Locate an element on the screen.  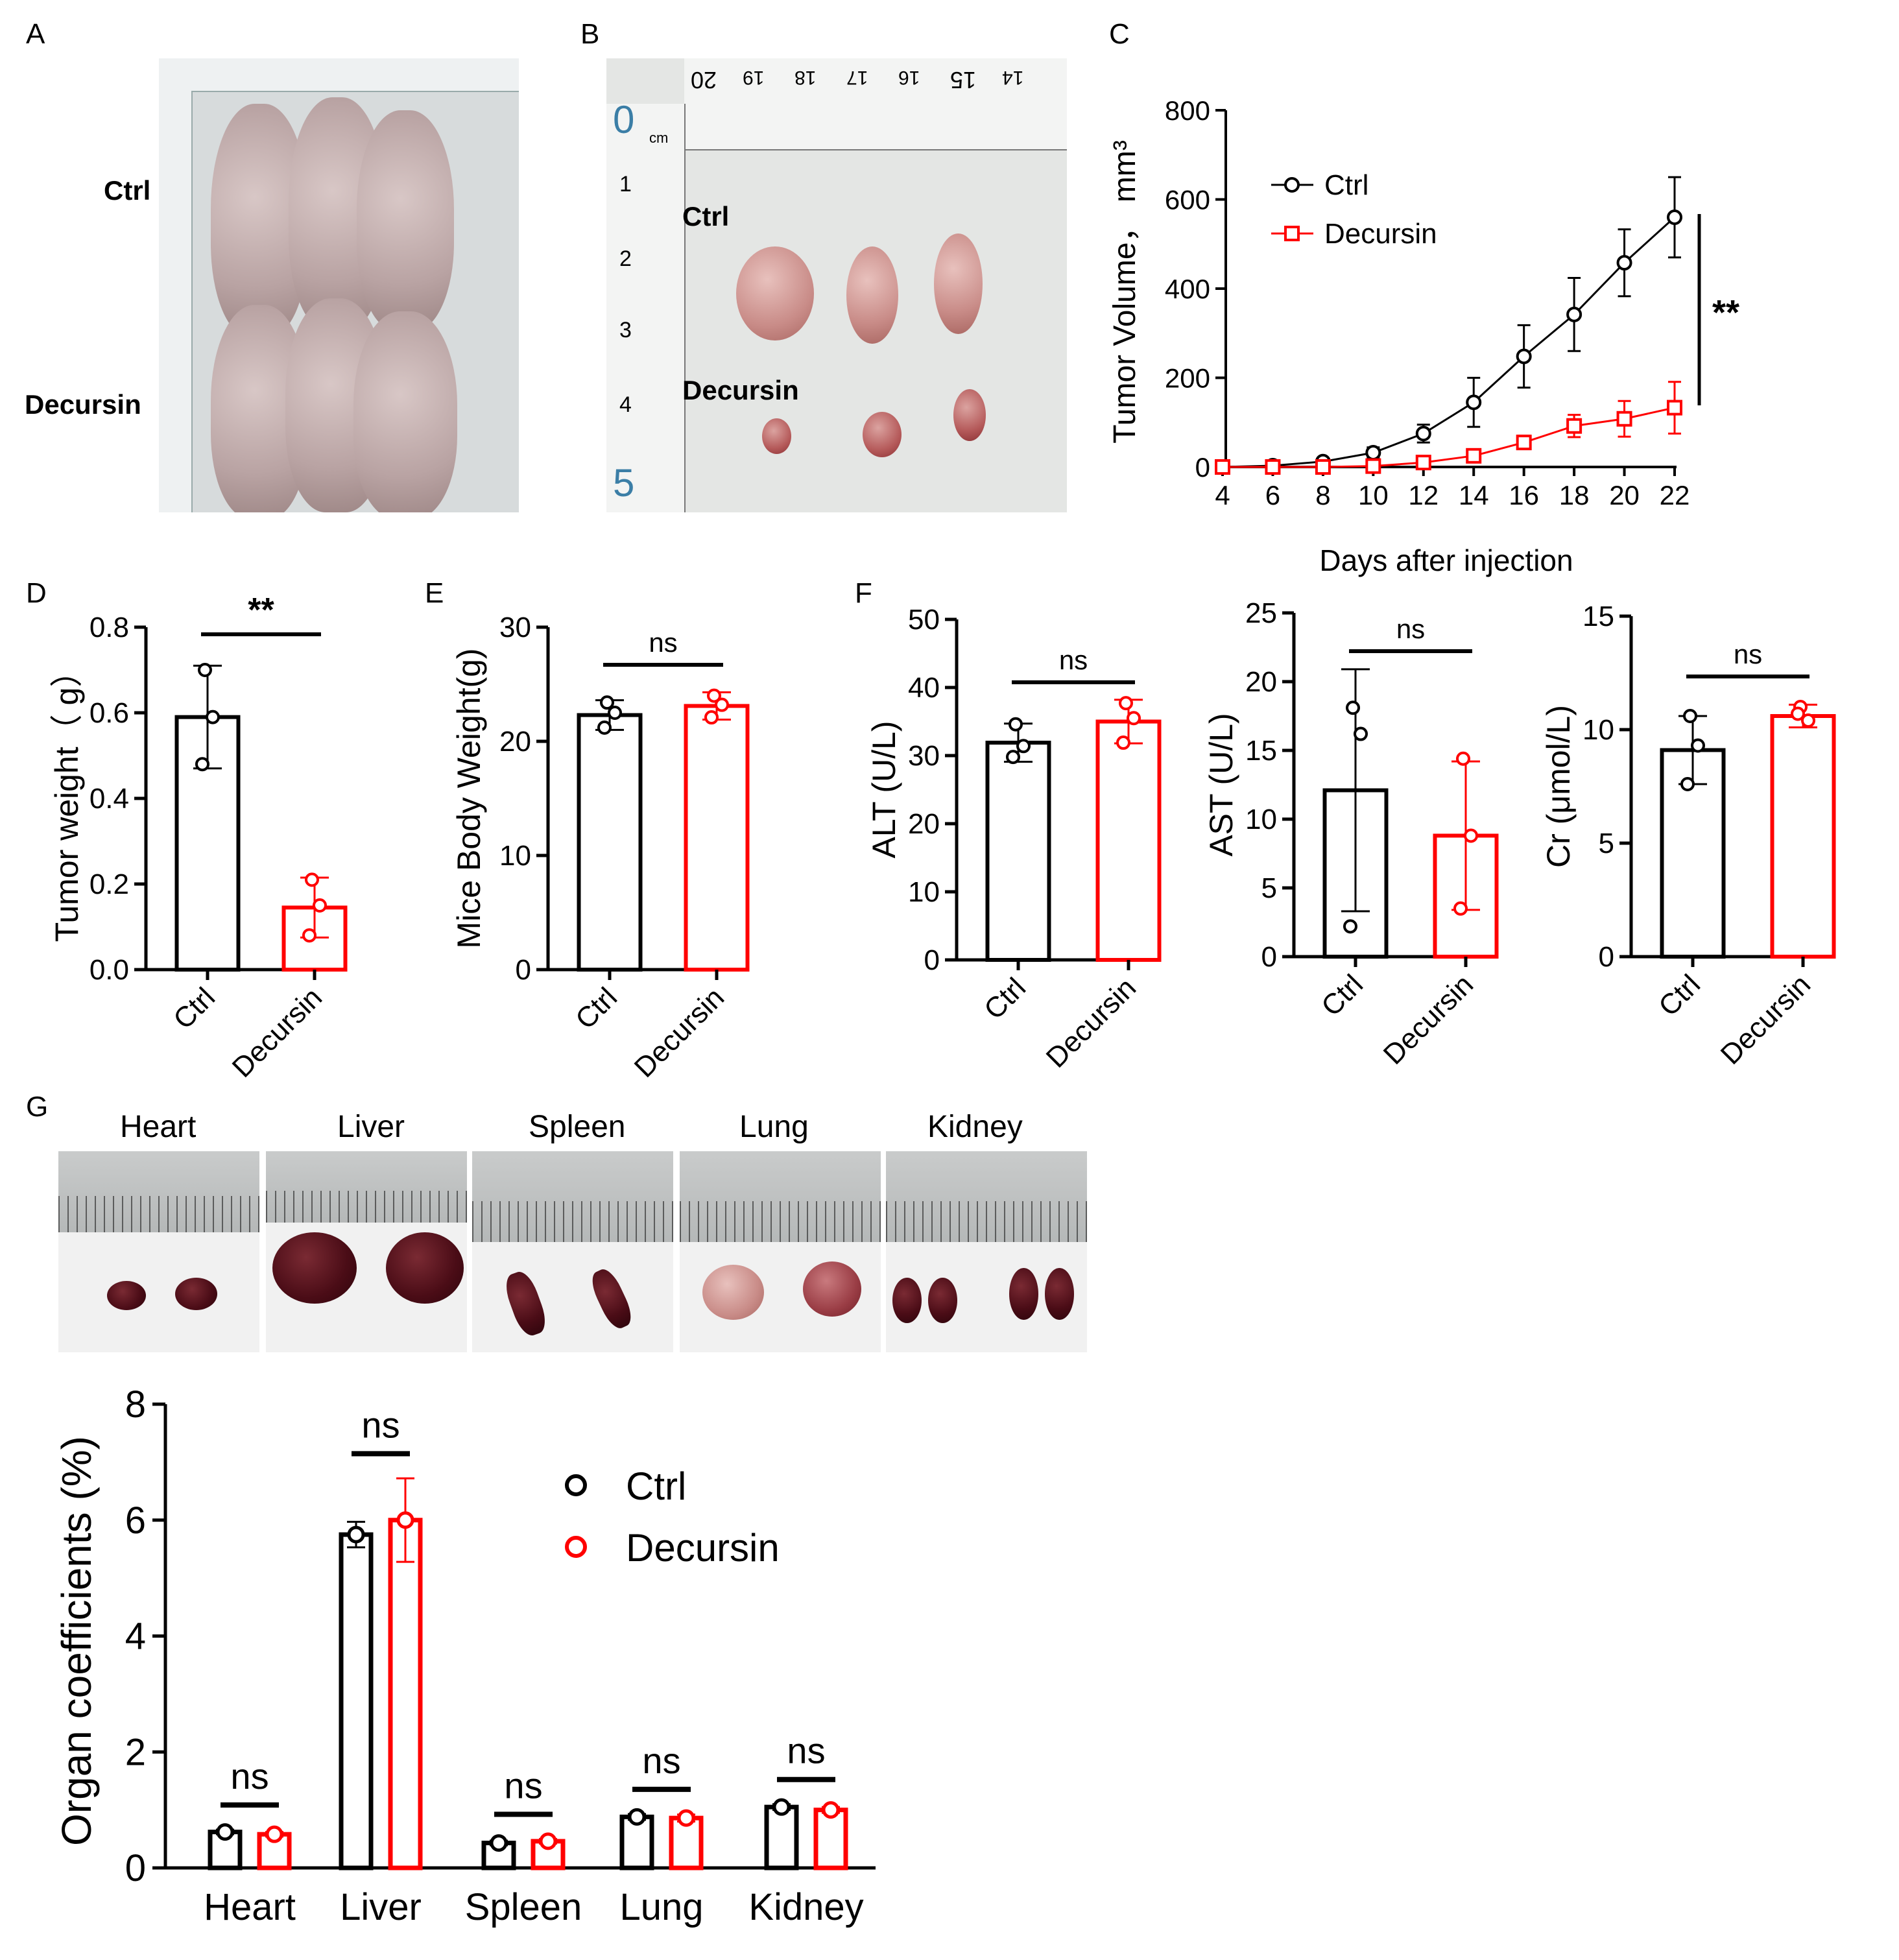
chart-ast: 0 5 10 15 20 25 AST (U/L) Ctrl Decursin ns is located at coordinates (1353, 834).